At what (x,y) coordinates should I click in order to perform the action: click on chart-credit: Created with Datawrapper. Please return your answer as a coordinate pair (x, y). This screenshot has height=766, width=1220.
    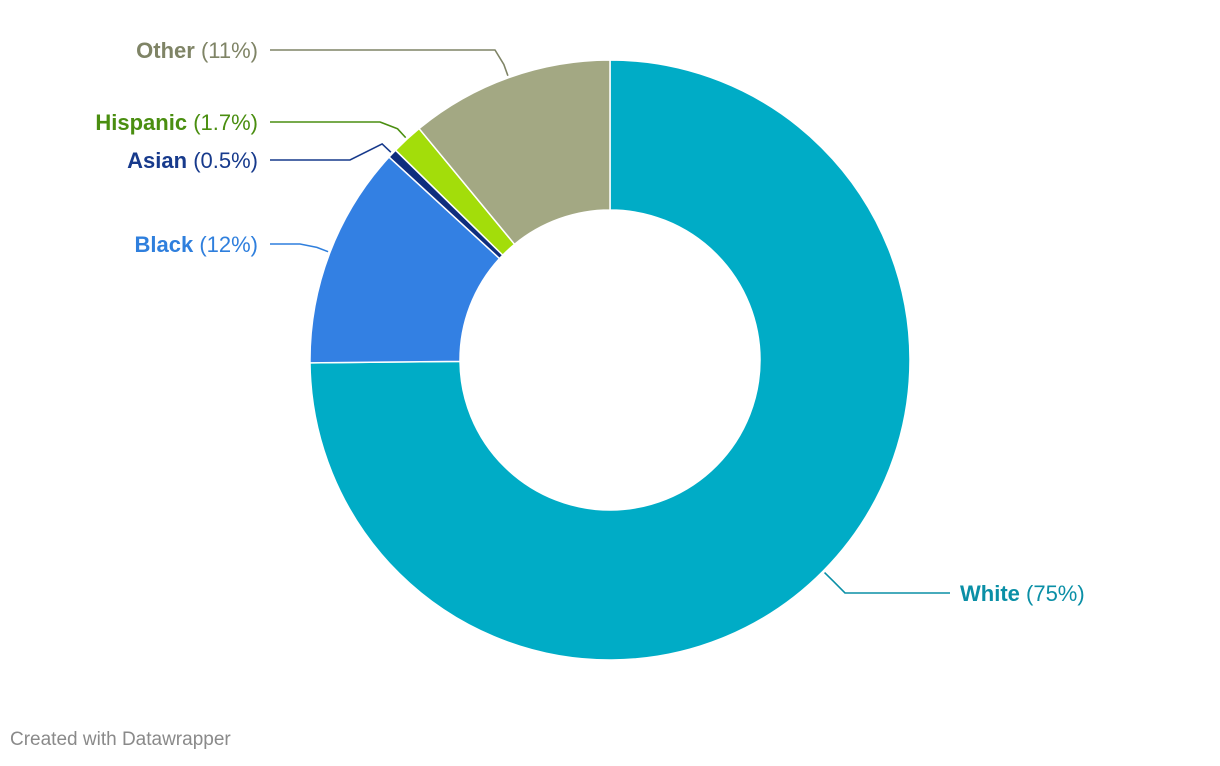
    Looking at the image, I should click on (120, 739).